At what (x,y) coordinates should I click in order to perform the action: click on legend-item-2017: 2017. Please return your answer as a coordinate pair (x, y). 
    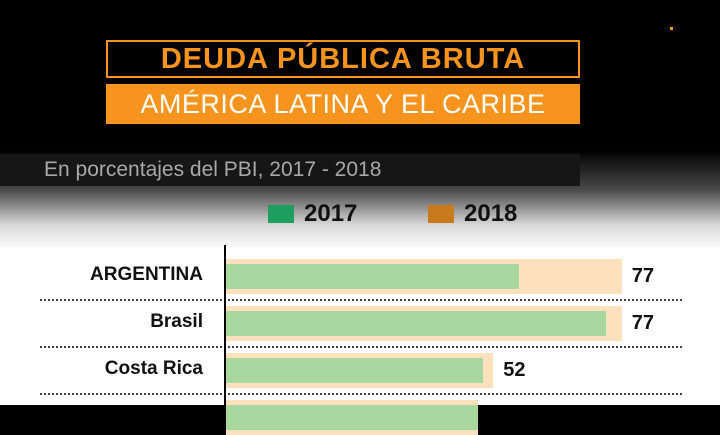
    Looking at the image, I should click on (312, 214).